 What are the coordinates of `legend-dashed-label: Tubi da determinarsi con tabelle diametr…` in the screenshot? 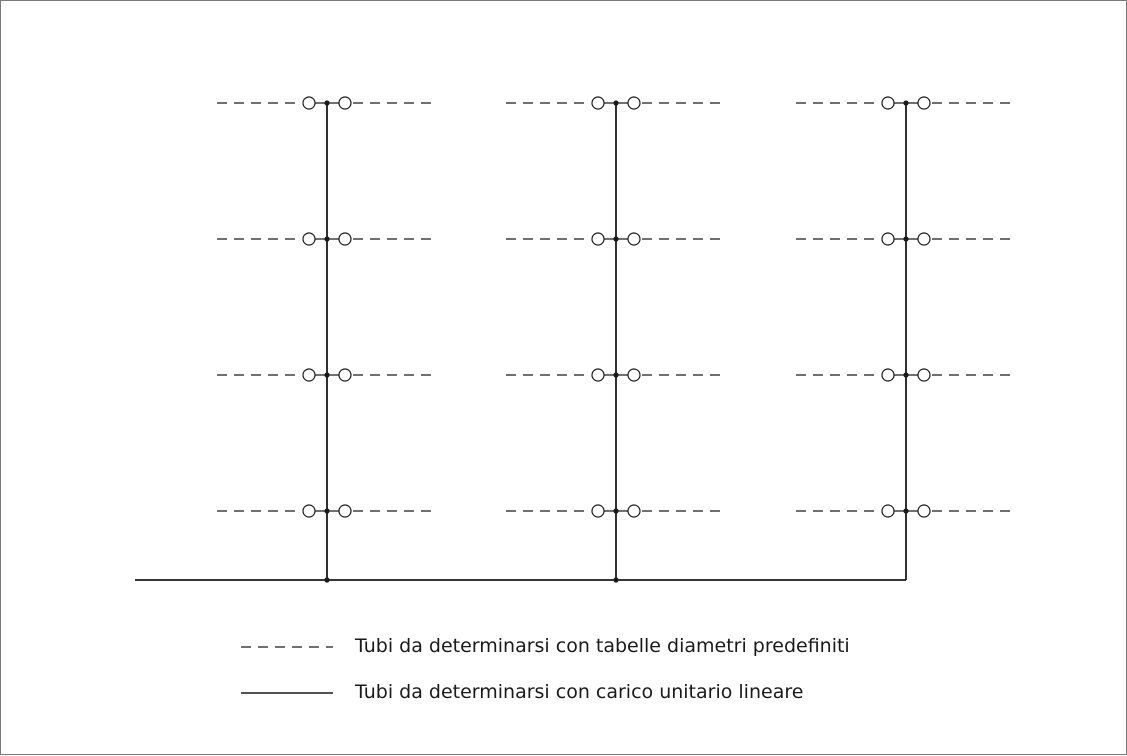 It's located at (602, 646).